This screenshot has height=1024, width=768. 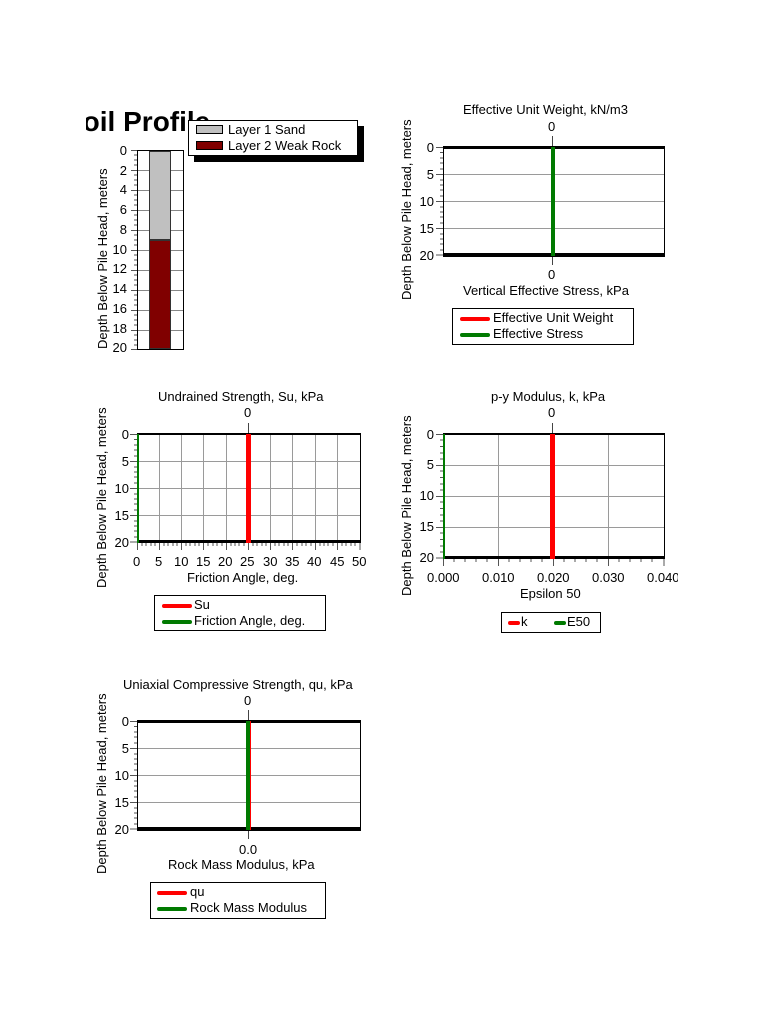 I want to click on x-tick-label: 25, so click(x=247, y=561).